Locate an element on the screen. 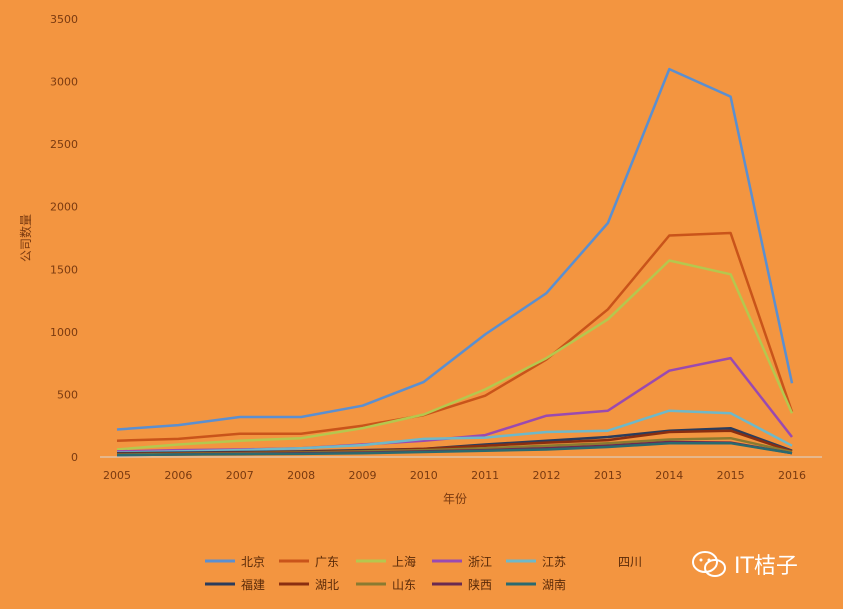 The height and width of the screenshot is (609, 843). x-tick-label: 2008 is located at coordinates (301, 475).